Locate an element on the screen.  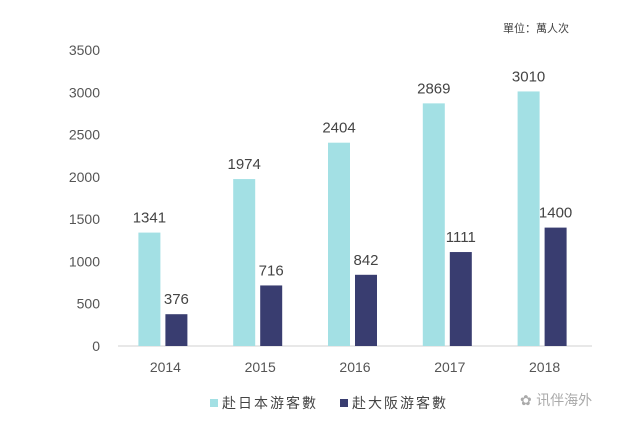
data-label-japan: 1974 is located at coordinates (244, 164).